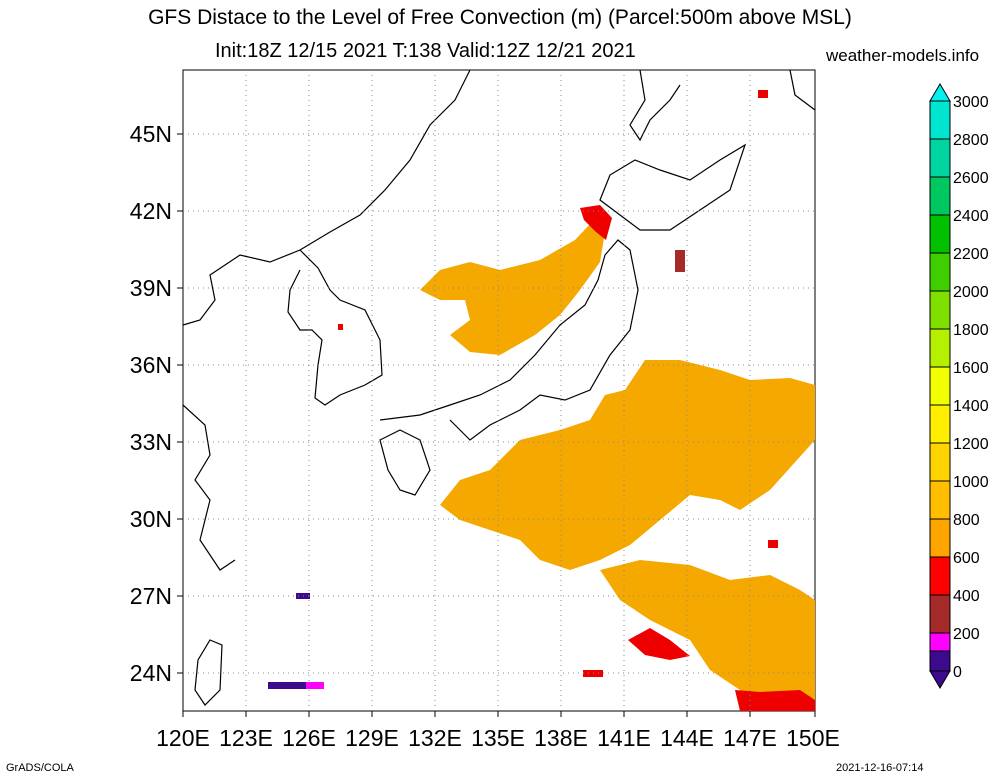  Describe the element at coordinates (596, 222) in the screenshot. I see `shade-red-tsugaru` at that location.